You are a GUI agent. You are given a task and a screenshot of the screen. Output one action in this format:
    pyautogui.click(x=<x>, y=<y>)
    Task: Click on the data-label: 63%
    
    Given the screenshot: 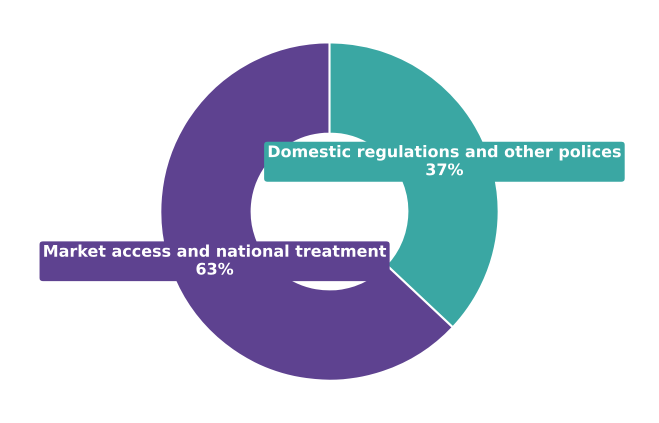 What is the action you would take?
    pyautogui.click(x=215, y=268)
    